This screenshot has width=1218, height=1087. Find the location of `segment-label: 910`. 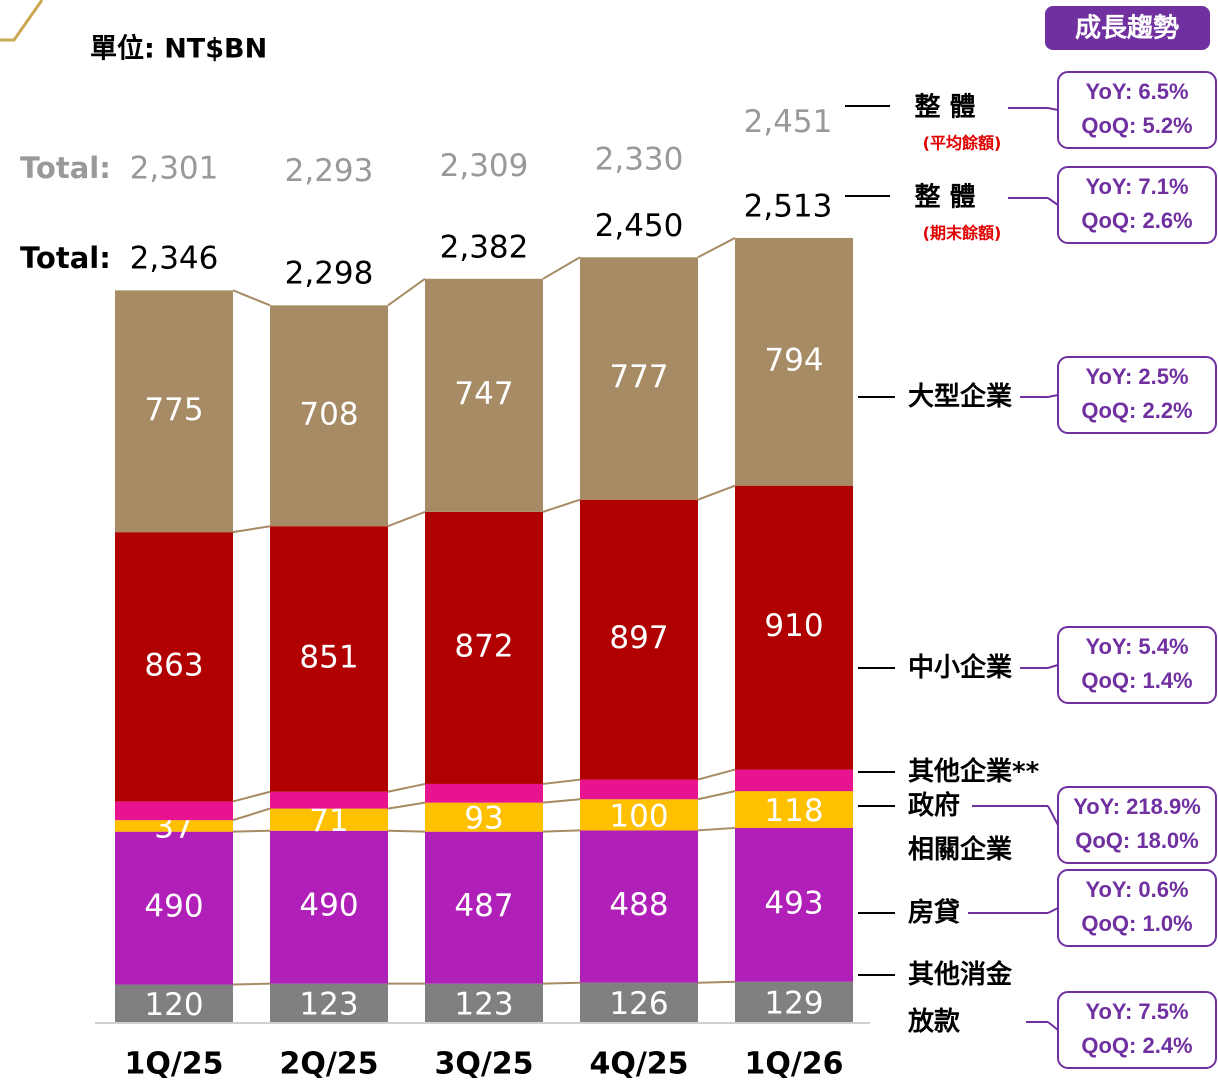

segment-label: 910 is located at coordinates (793, 626).